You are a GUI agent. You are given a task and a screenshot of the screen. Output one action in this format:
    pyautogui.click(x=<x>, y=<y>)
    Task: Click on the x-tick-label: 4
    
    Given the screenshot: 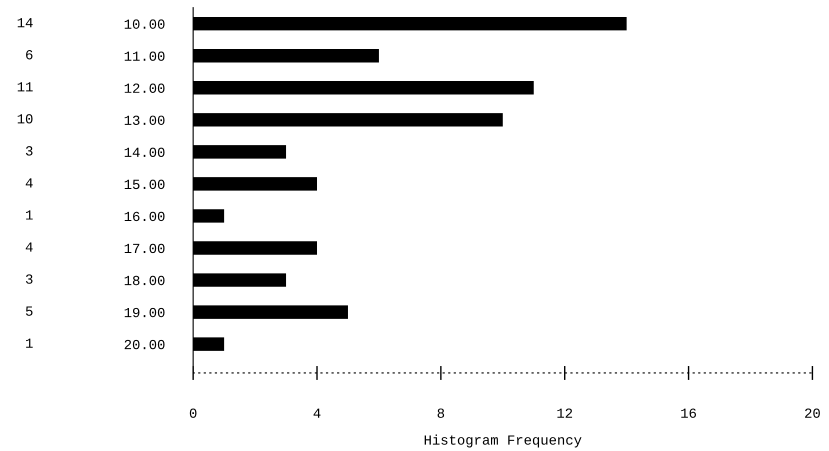 What is the action you would take?
    pyautogui.click(x=317, y=413)
    